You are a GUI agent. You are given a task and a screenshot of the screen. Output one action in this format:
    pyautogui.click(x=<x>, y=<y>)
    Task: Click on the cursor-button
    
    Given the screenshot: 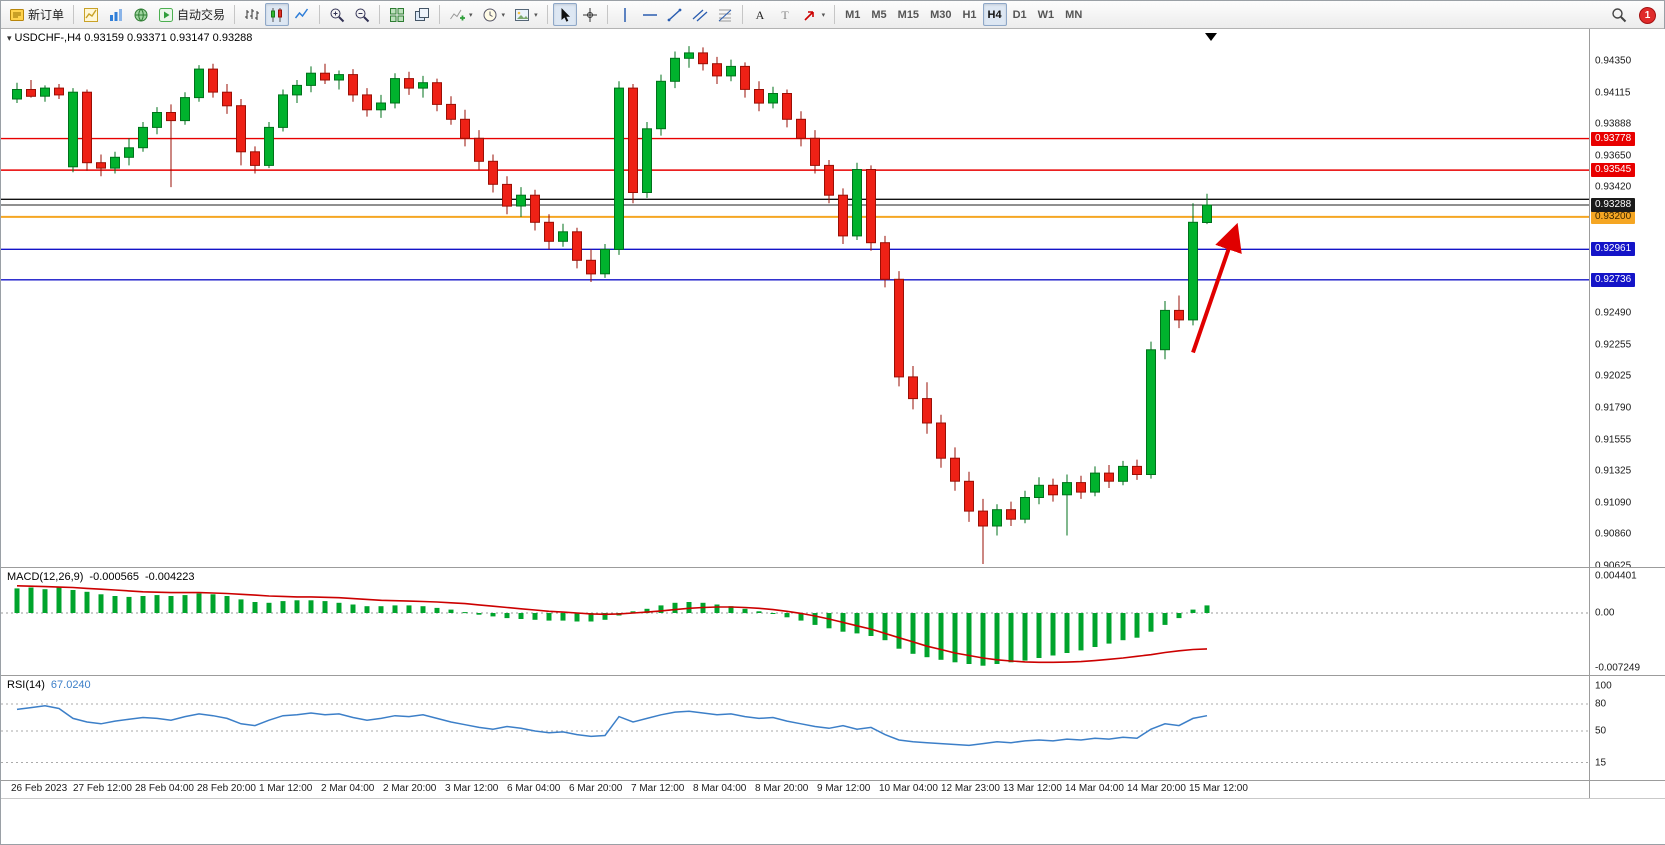 What is the action you would take?
    pyautogui.click(x=564, y=14)
    